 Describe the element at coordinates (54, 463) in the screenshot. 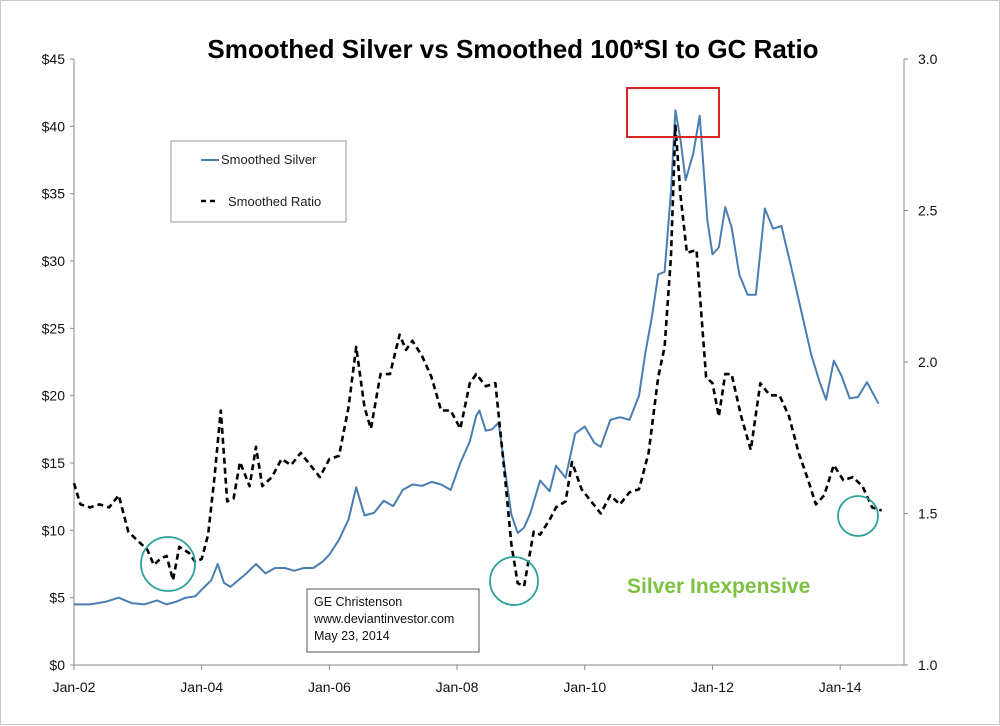

I see `left-tick-label: $15` at that location.